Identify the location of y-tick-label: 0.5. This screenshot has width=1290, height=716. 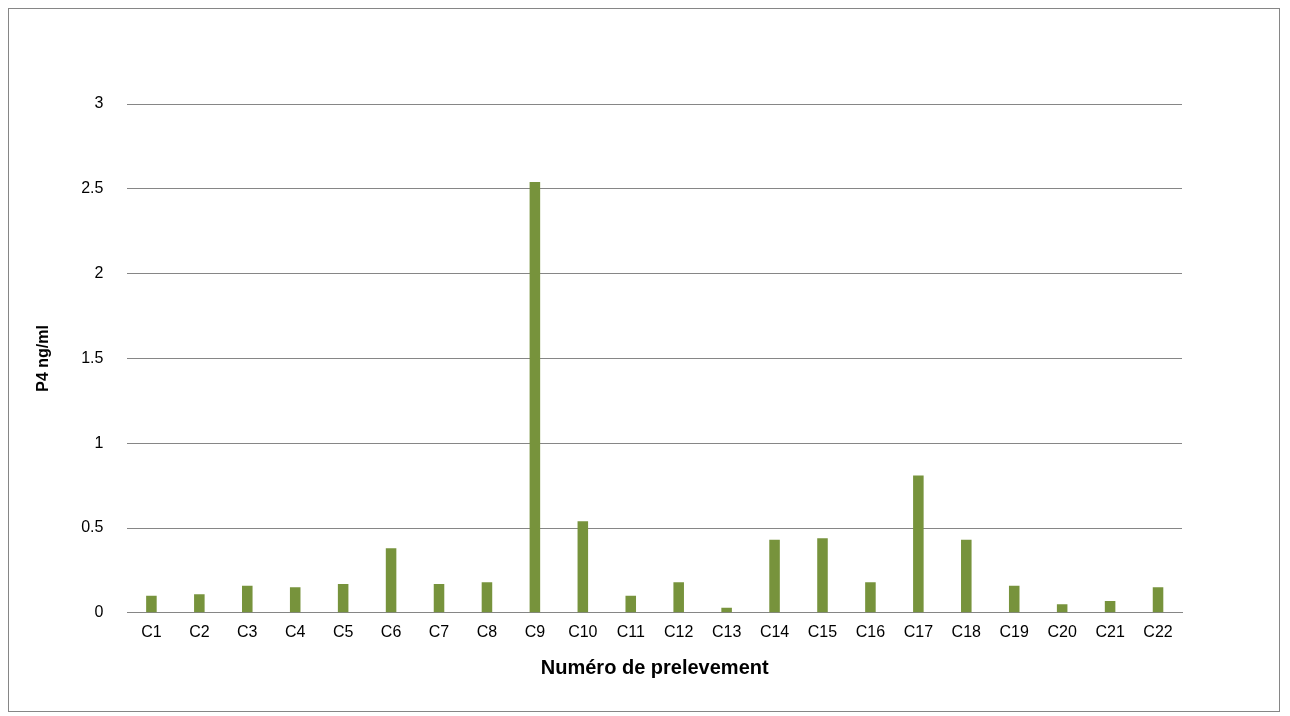
(92, 527).